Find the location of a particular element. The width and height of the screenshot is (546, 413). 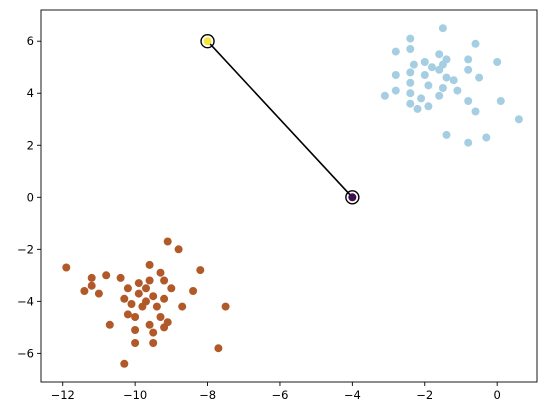

x-tick-label: −10 is located at coordinates (135, 395).